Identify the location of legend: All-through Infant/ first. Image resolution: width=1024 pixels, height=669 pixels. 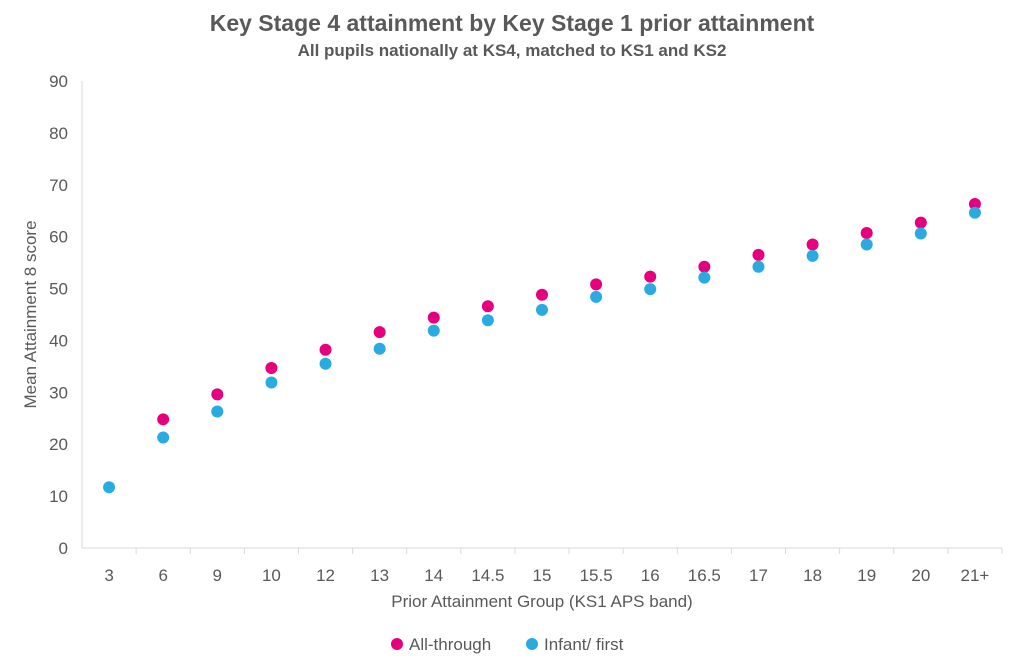
(507, 644).